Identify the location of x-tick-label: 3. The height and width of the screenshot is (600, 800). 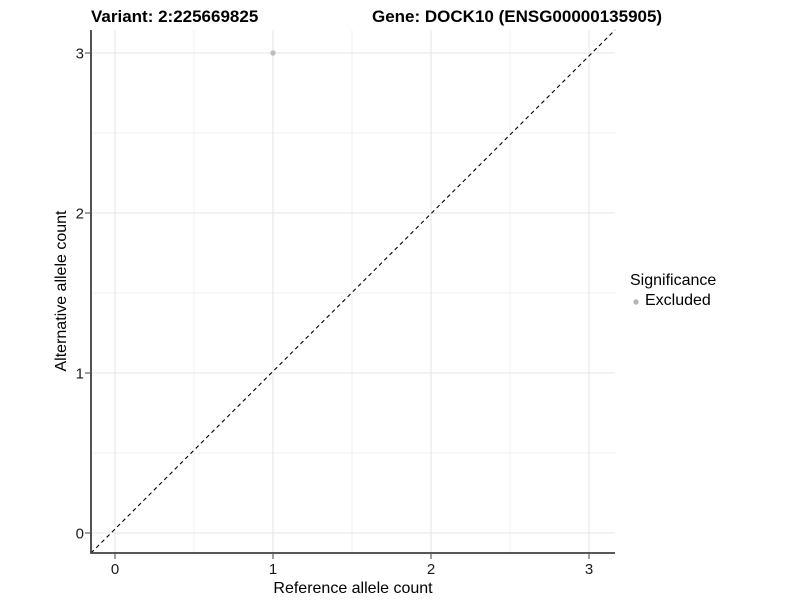
(589, 569).